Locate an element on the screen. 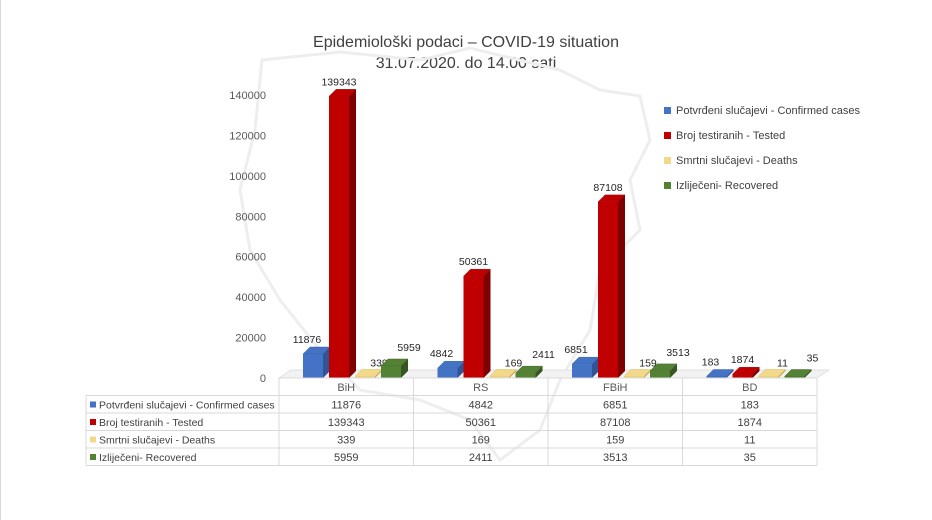 The width and height of the screenshot is (932, 520). chart-border is located at coordinates (0, 260).